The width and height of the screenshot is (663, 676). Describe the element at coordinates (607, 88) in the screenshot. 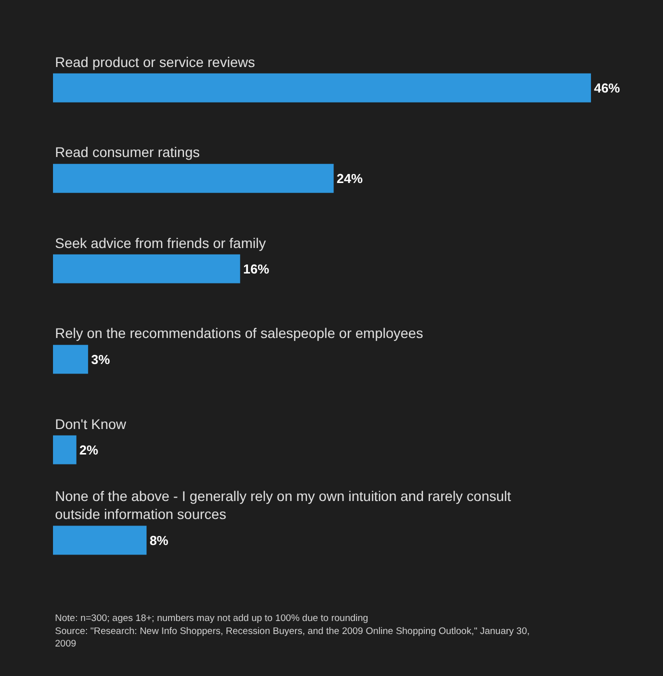

I see `data-label: 46%` at that location.